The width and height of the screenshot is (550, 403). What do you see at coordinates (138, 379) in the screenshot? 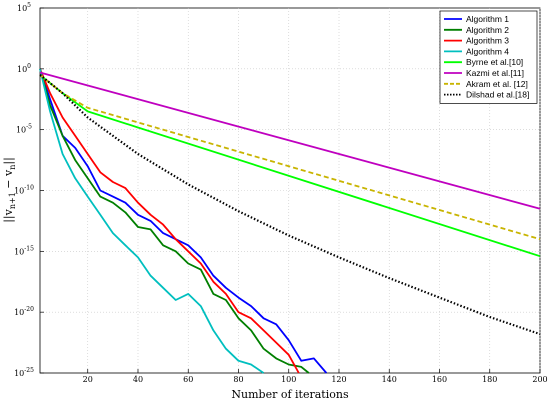
I see `x-tick-label: 40` at bounding box center [138, 379].